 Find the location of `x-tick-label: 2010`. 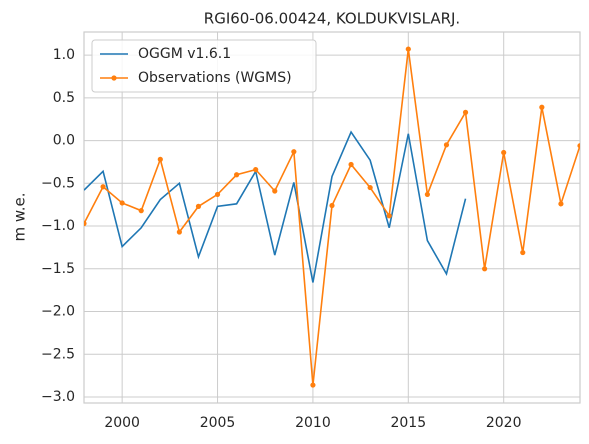

x-tick-label: 2010 is located at coordinates (313, 423).